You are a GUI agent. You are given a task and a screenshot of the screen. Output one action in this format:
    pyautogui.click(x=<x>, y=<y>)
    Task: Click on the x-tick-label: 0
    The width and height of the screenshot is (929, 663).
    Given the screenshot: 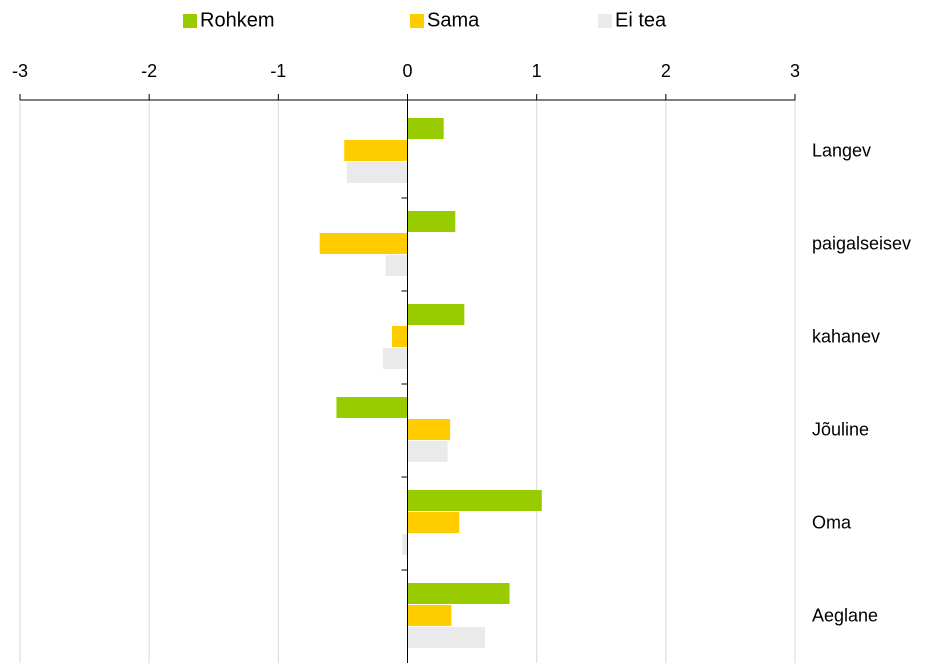 What is the action you would take?
    pyautogui.click(x=407, y=71)
    